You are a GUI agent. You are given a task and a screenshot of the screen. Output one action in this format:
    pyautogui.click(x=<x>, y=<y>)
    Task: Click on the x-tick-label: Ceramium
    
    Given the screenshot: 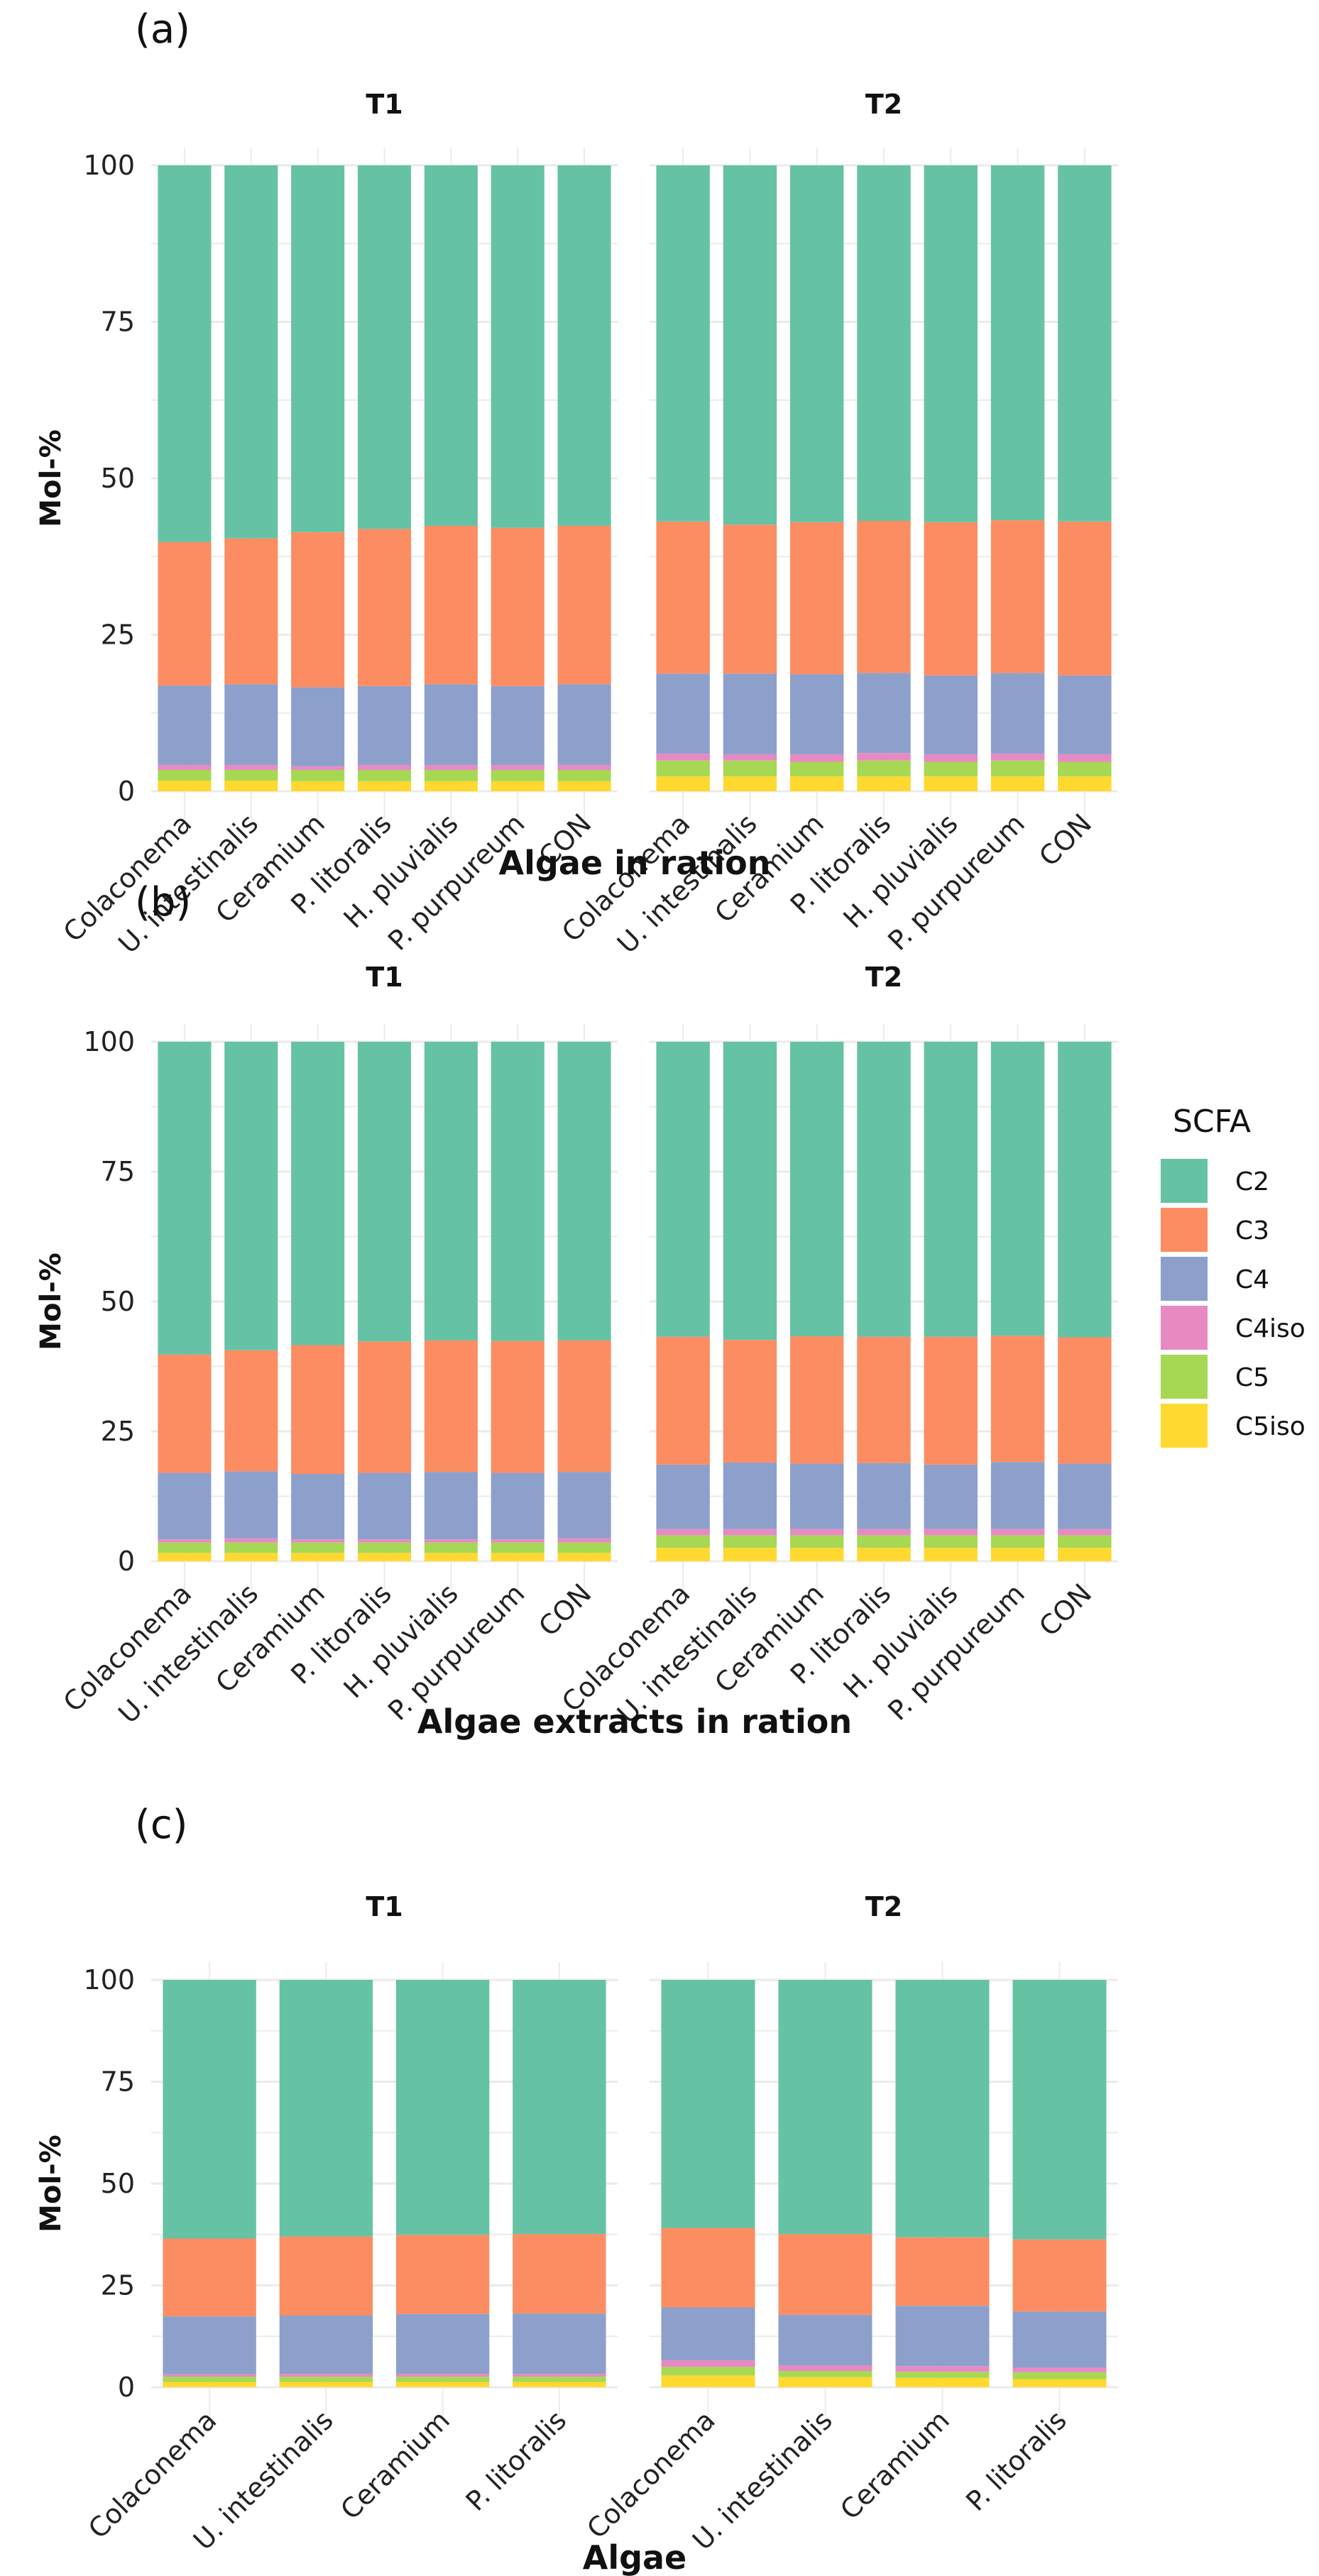 What is the action you would take?
    pyautogui.click(x=395, y=2465)
    